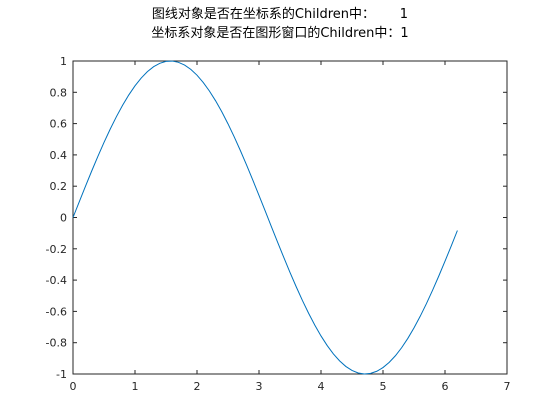  Describe the element at coordinates (259, 386) in the screenshot. I see `x-tick-label: 3` at that location.